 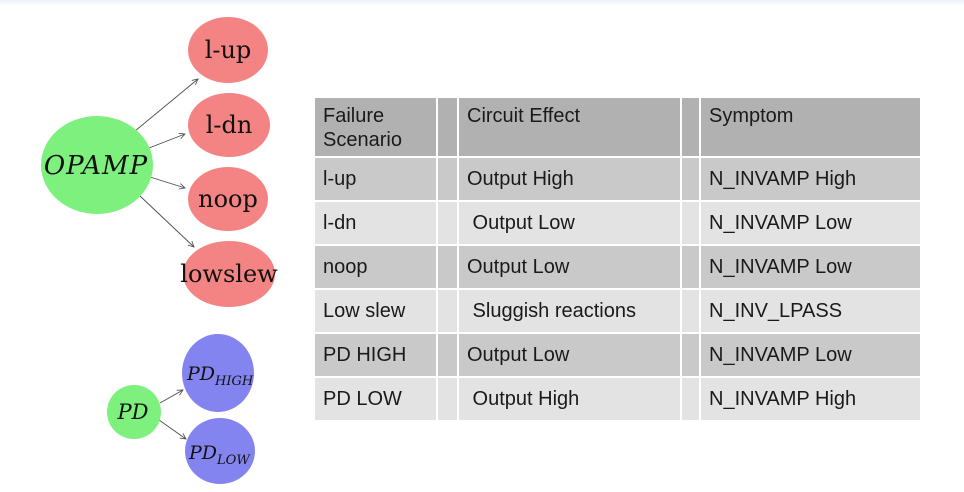 I want to click on tree-node-pd-high: PDHIGH, so click(x=218, y=373).